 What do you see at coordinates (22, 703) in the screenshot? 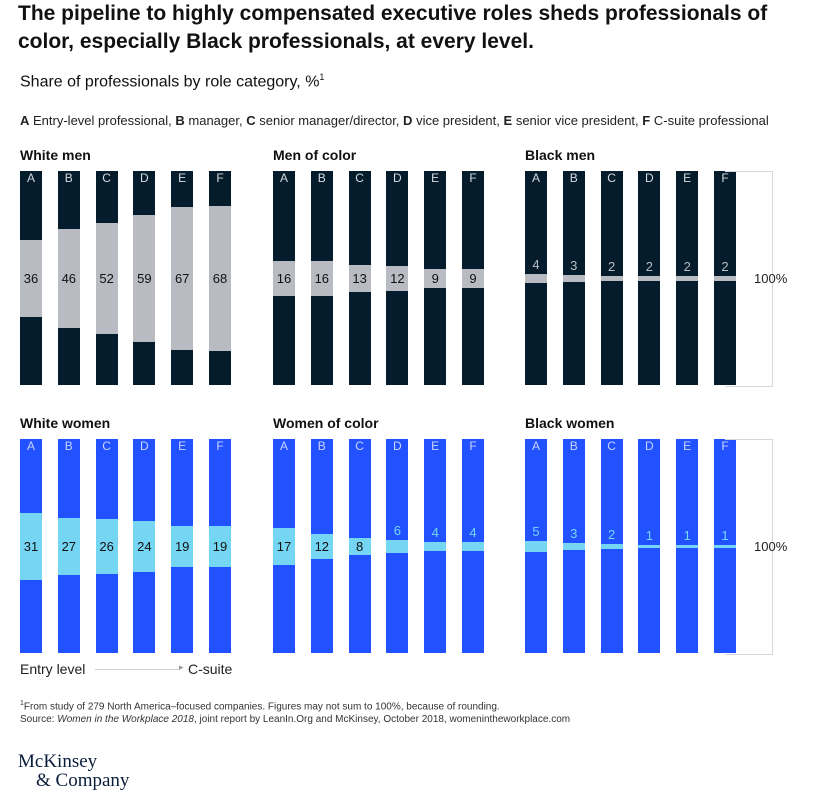
I see `footnote-marker: 1` at bounding box center [22, 703].